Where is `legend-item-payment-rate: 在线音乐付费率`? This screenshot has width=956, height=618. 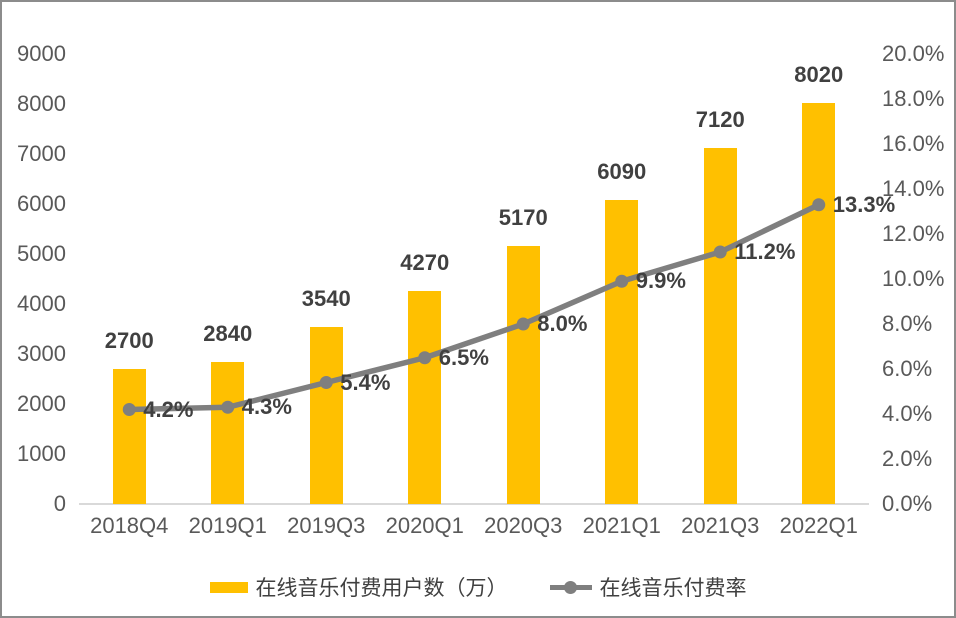 legend-item-payment-rate: 在线音乐付费率 is located at coordinates (648, 587).